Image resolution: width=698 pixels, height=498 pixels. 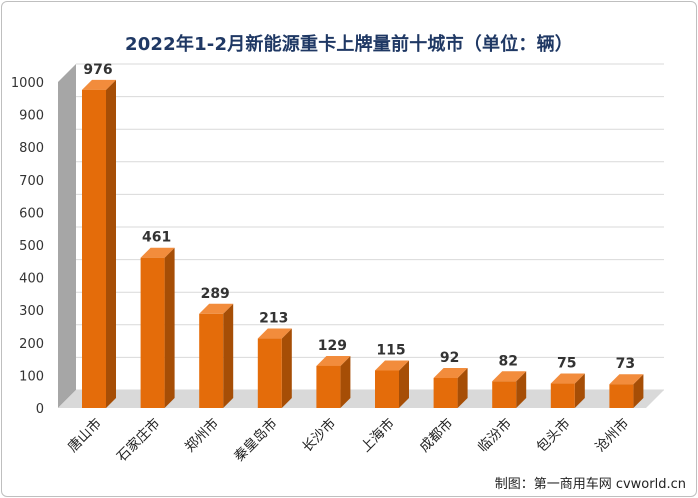 I want to click on x-tick-label: 成都市, so click(x=436, y=435).